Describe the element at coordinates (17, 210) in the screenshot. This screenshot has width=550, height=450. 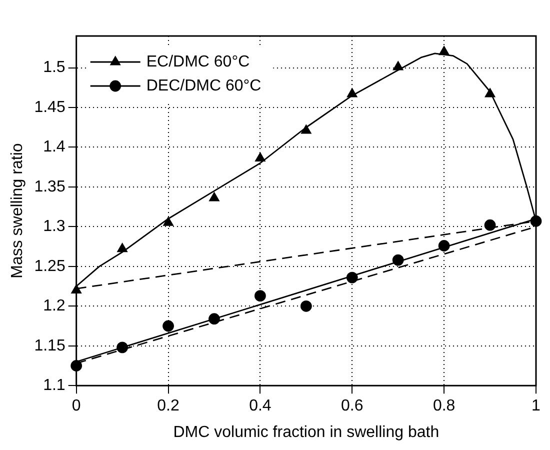
I see `y-axis-title: Mass swelling ratio` at that location.